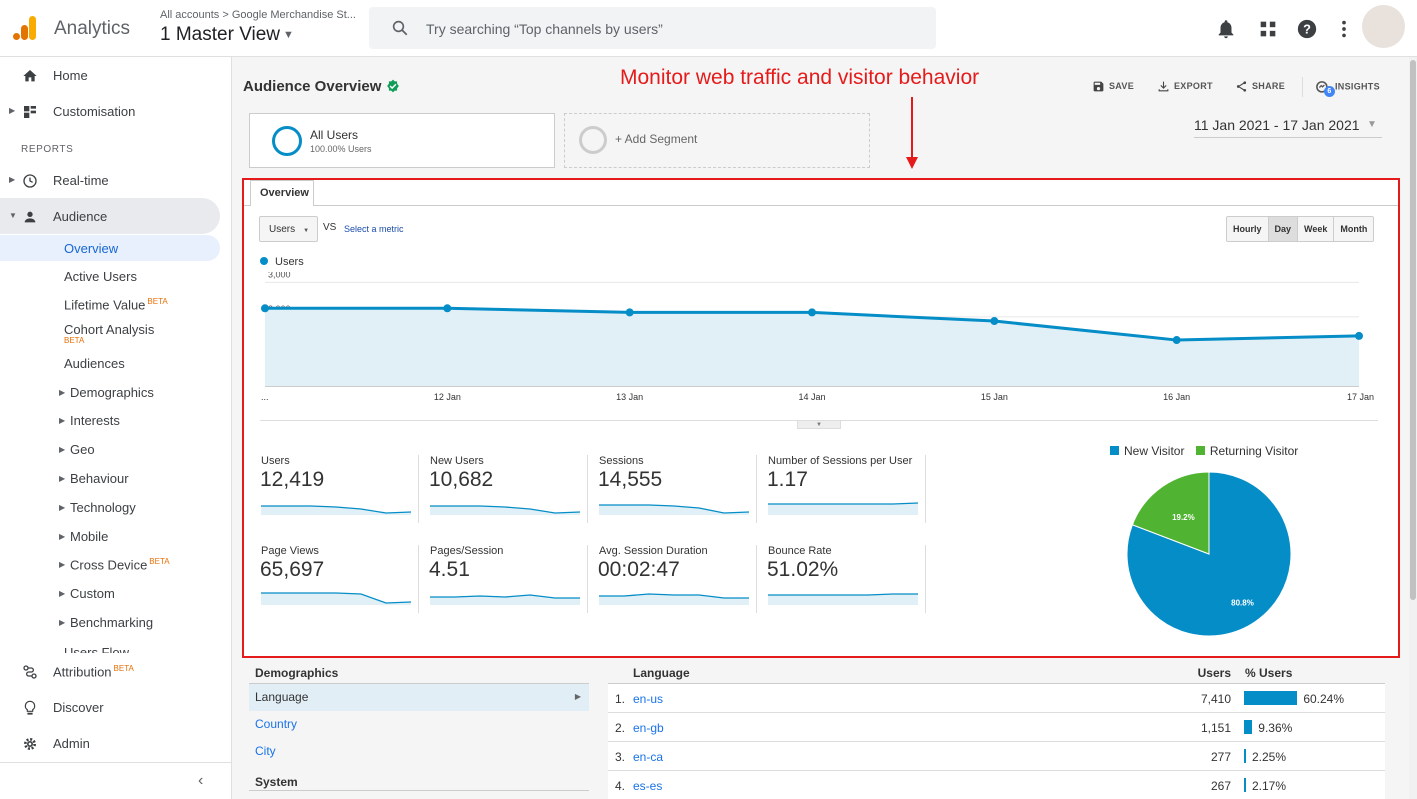 The height and width of the screenshot is (799, 1417). I want to click on sidebar-item-realtime: ▶ Real-time, so click(110, 180).